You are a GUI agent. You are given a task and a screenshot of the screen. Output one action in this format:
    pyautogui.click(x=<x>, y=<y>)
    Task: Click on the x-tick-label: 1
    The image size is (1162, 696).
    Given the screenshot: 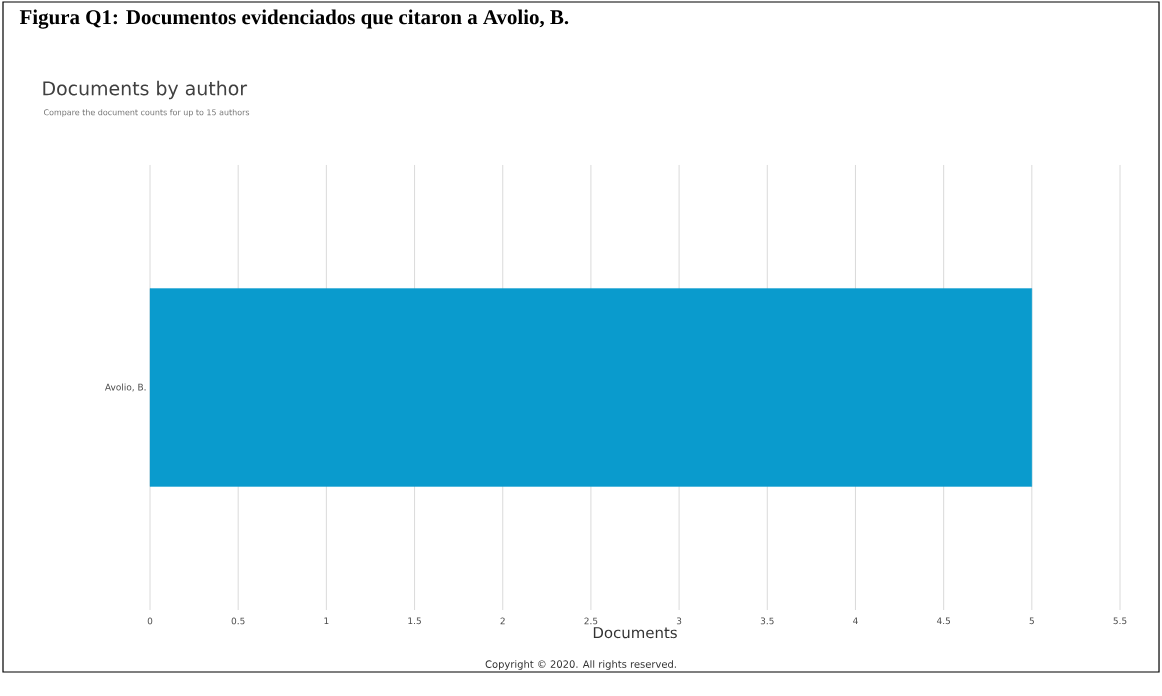 What is the action you would take?
    pyautogui.click(x=326, y=621)
    